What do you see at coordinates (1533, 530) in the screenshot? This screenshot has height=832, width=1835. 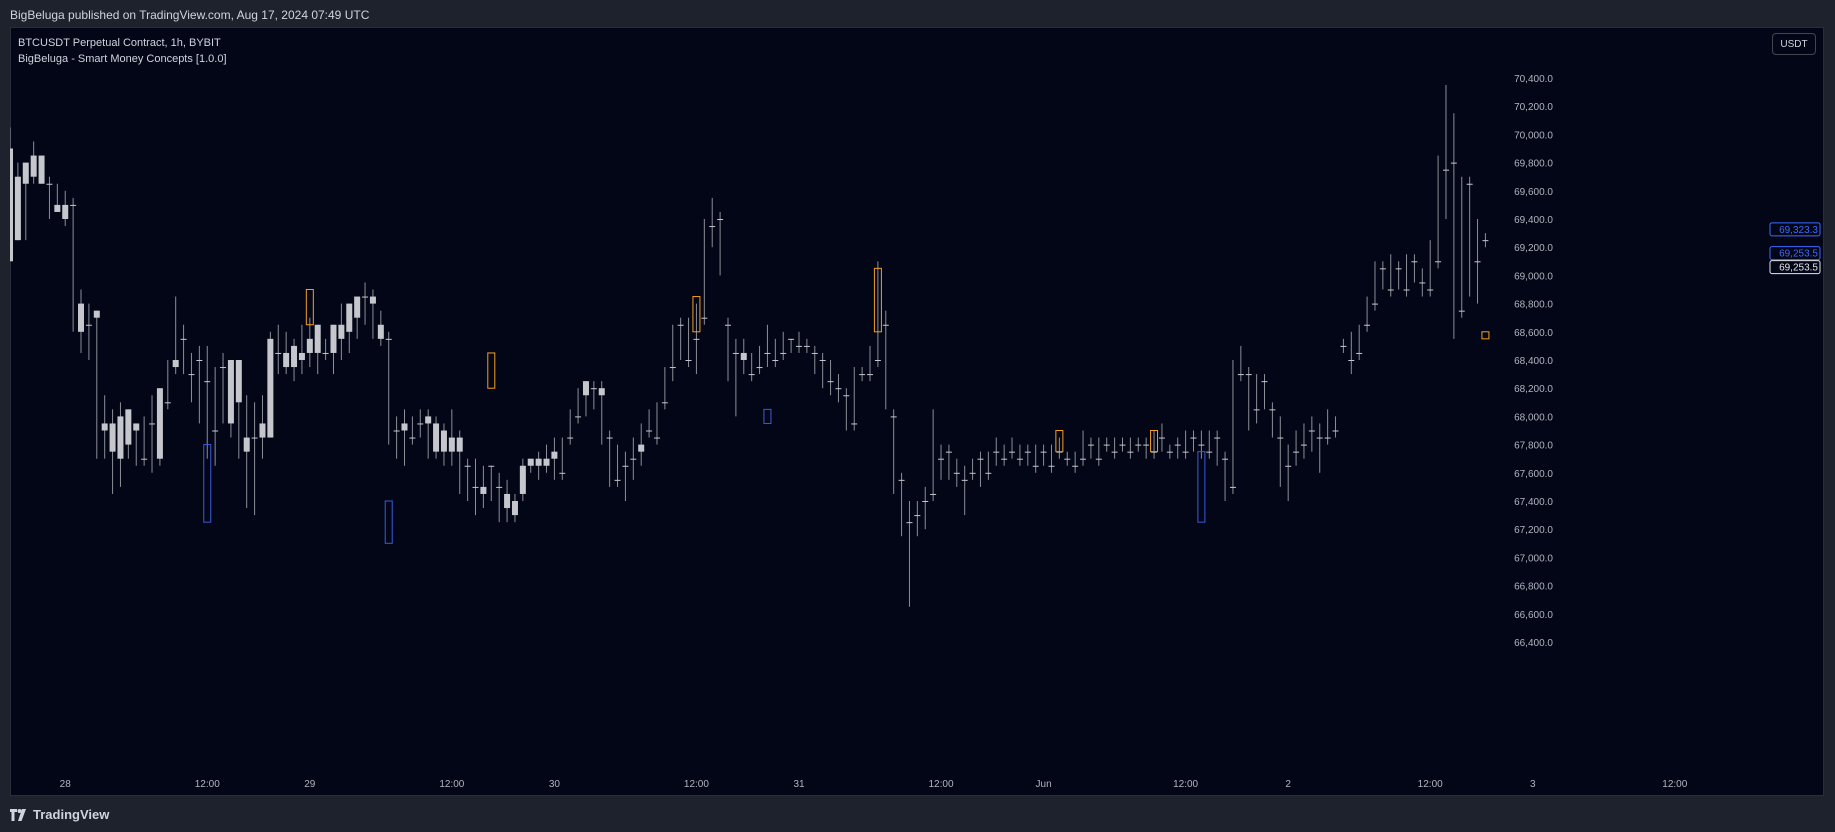 I see `y-tick-label: 67,200.0` at bounding box center [1533, 530].